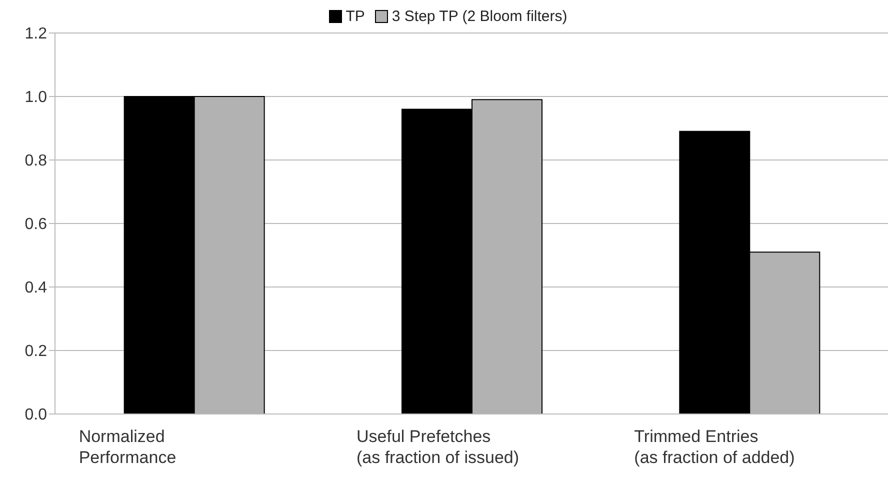 This screenshot has width=896, height=484. What do you see at coordinates (354, 16) in the screenshot?
I see `legend-label: TP` at bounding box center [354, 16].